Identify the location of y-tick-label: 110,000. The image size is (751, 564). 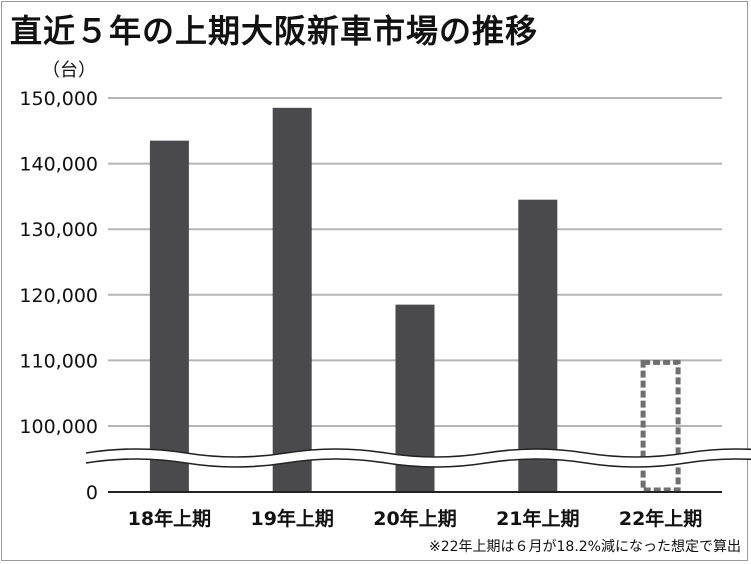
(58, 361).